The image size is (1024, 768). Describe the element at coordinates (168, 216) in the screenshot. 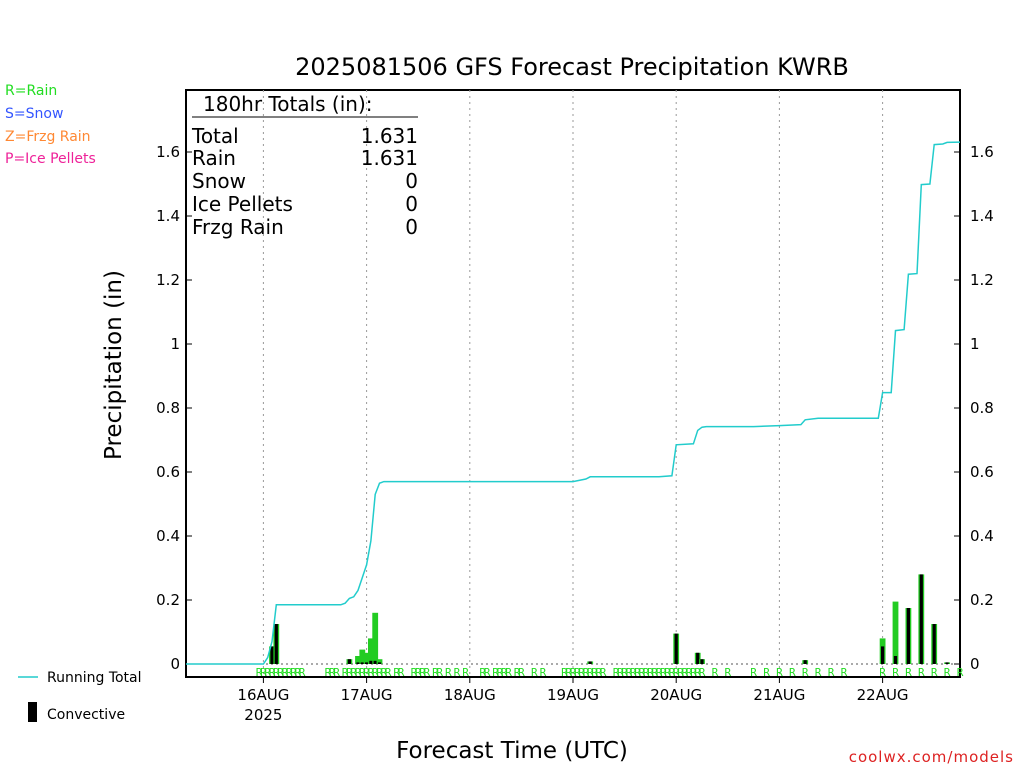

I see `y-tick-label-left: 1.4` at that location.